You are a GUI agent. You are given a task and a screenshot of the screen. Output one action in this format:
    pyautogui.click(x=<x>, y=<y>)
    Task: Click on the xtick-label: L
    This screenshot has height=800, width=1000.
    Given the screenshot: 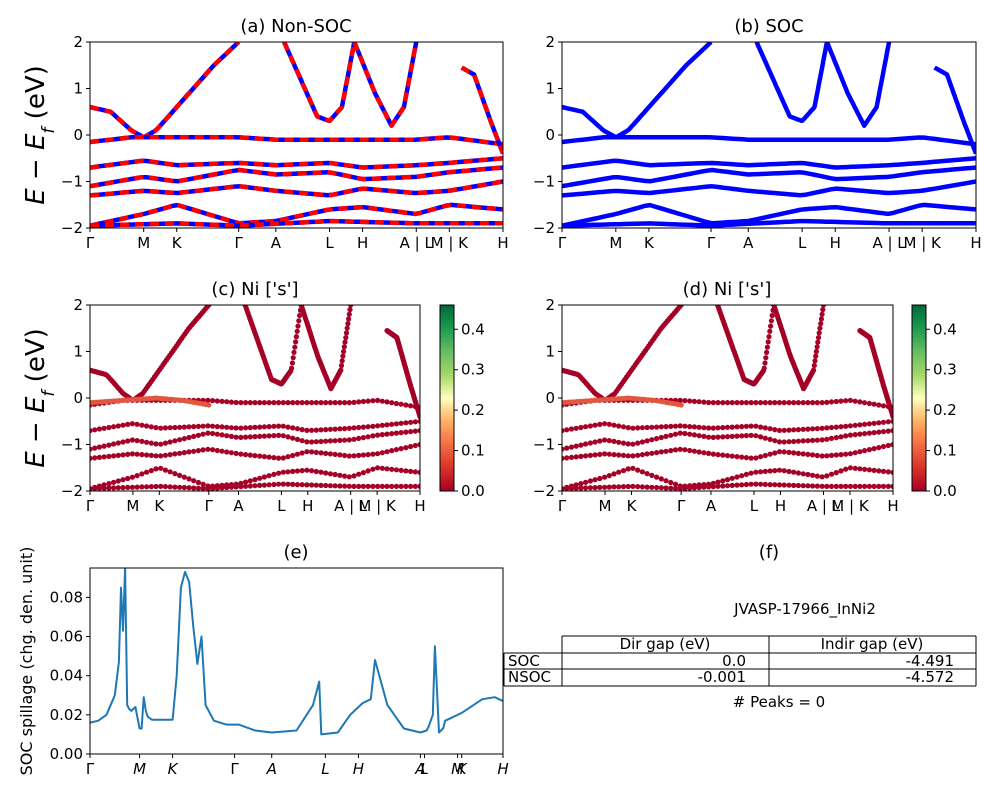 What is the action you would take?
    pyautogui.click(x=325, y=769)
    